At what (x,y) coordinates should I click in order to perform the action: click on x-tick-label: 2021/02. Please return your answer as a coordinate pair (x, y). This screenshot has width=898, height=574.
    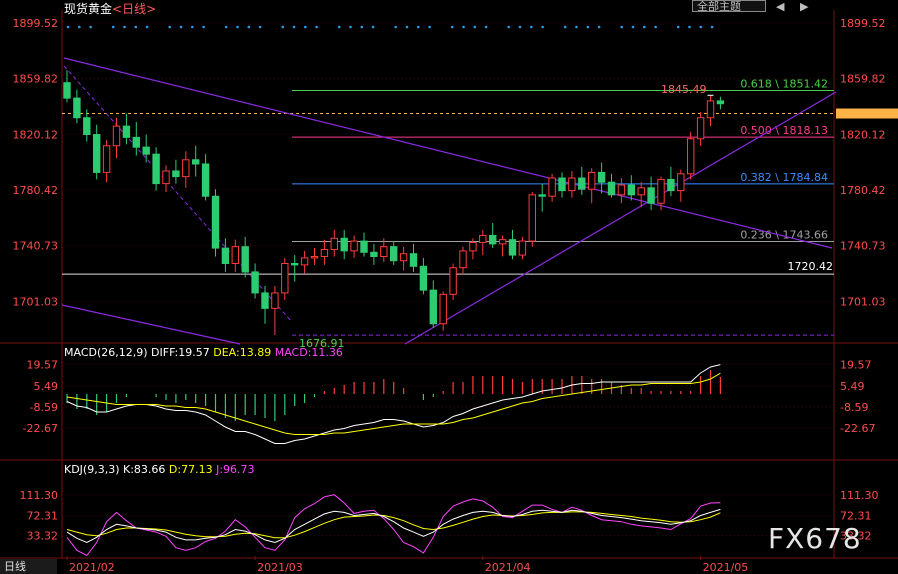
    Looking at the image, I should click on (92, 567).